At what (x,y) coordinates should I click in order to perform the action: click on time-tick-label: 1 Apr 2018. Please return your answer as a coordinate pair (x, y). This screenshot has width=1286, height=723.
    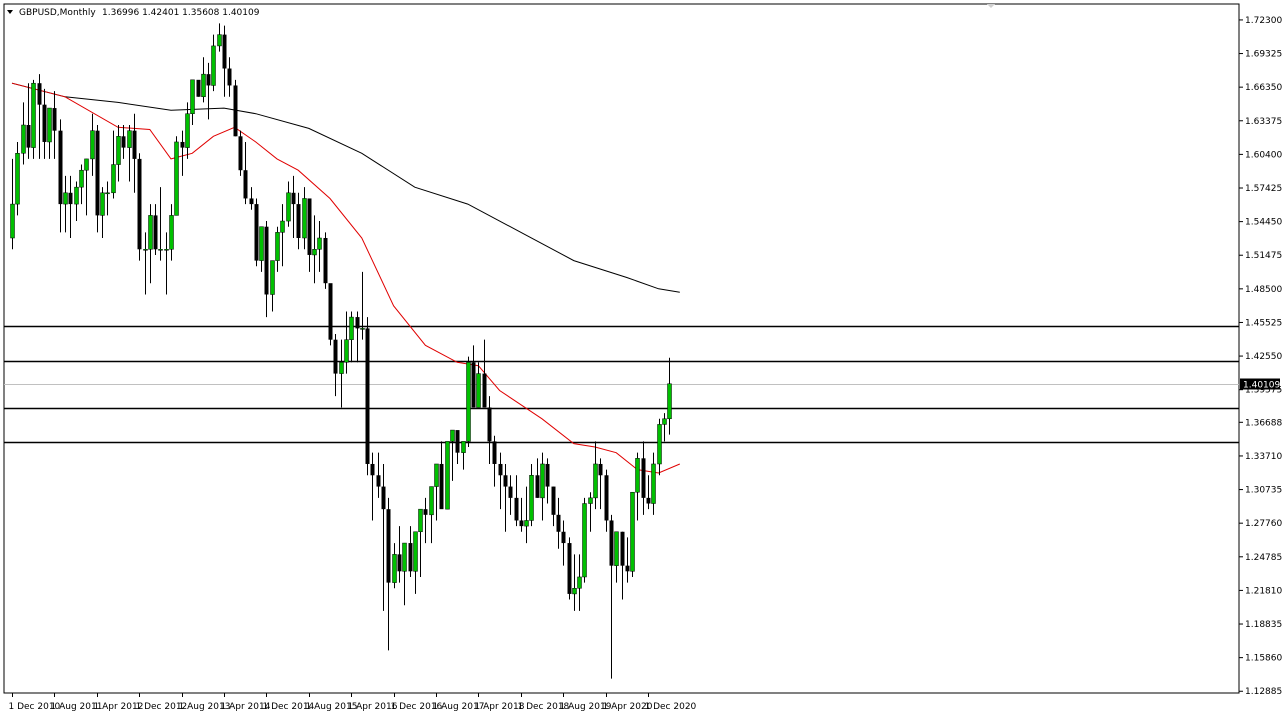
    Looking at the image, I should click on (500, 707).